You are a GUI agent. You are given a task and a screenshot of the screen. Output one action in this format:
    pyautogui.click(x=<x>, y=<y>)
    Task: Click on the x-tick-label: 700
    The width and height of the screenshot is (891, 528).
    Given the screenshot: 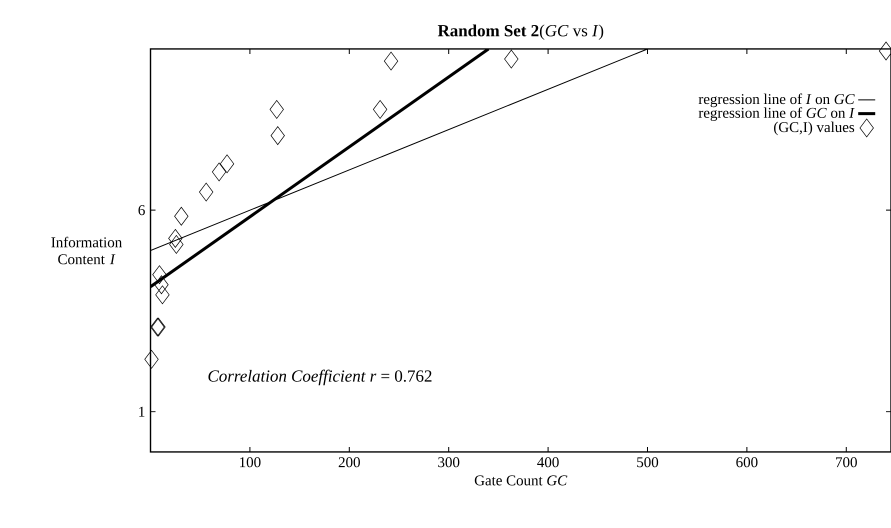 What is the action you would take?
    pyautogui.click(x=846, y=462)
    